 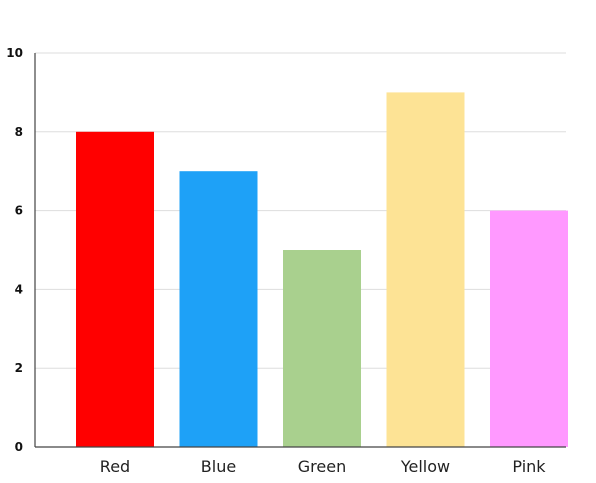 What do you see at coordinates (322, 348) in the screenshot?
I see `bar-green` at bounding box center [322, 348].